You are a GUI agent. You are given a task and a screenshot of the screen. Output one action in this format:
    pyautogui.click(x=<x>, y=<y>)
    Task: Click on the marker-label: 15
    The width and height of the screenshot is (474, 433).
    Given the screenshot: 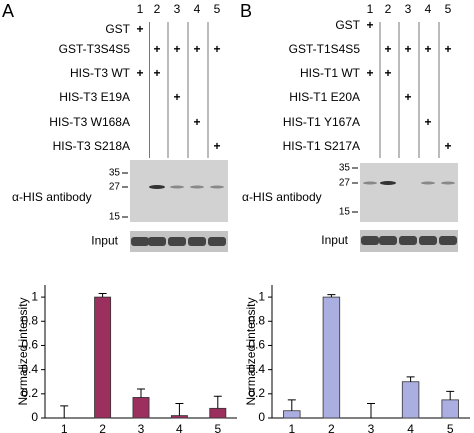 What is the action you would take?
    pyautogui.click(x=345, y=212)
    